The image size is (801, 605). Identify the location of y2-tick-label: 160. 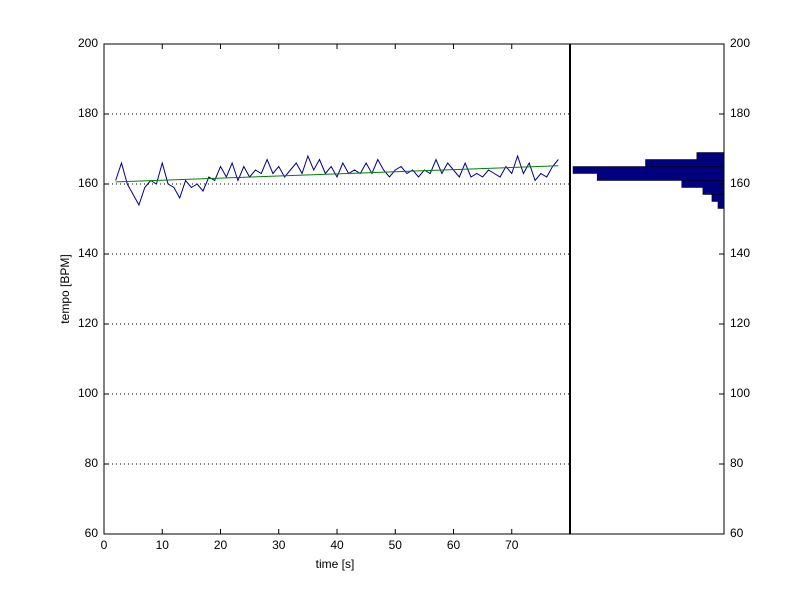
(740, 183).